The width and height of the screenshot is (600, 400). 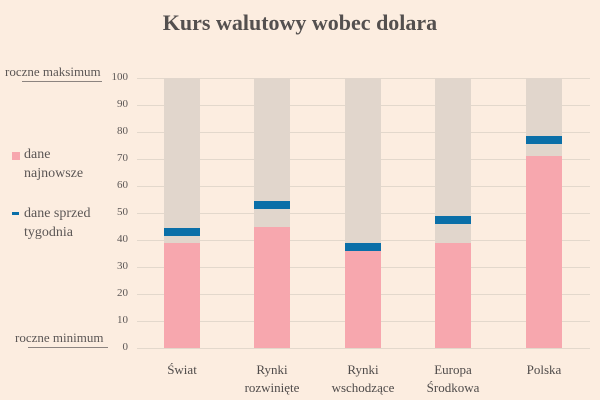 What do you see at coordinates (122, 185) in the screenshot?
I see `y-tick-label: 60` at bounding box center [122, 185].